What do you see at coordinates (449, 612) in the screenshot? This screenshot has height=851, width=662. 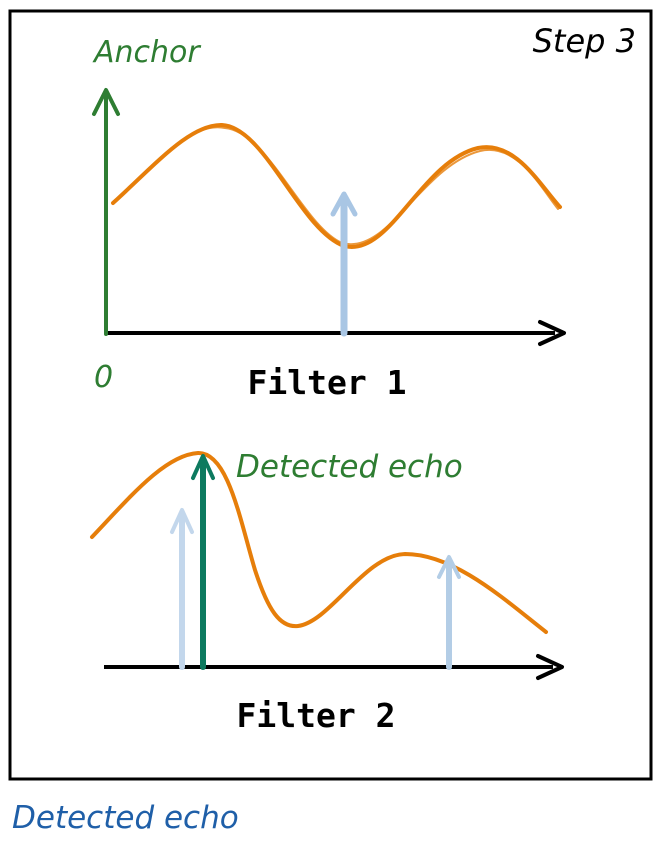 I see `filter2-candidate-arrow-right` at bounding box center [449, 612].